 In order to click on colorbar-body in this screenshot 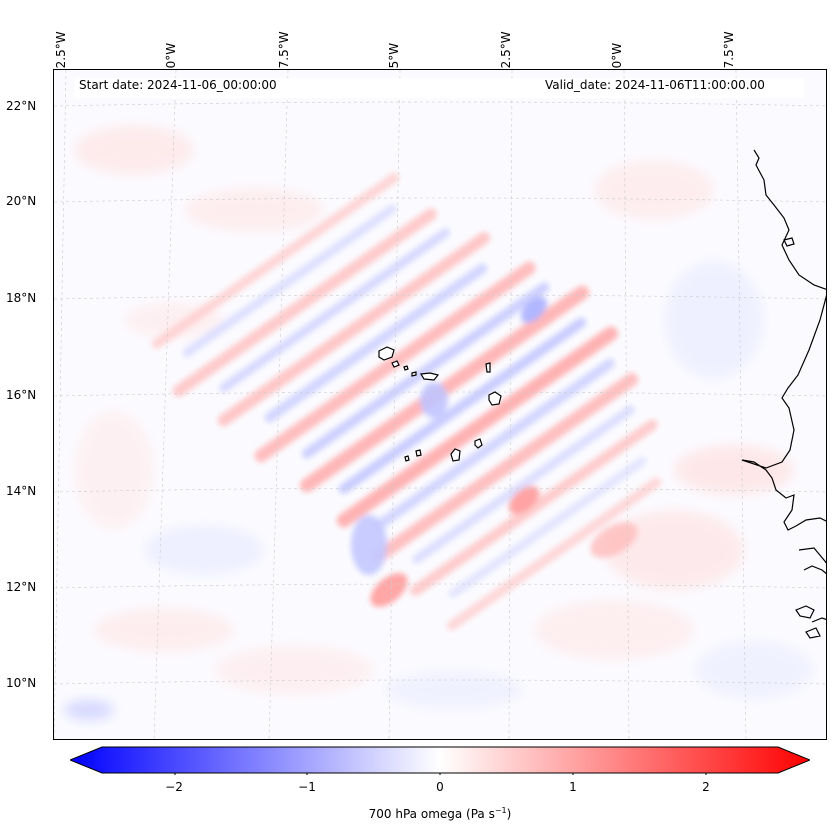, I will do `click(440, 760)`.